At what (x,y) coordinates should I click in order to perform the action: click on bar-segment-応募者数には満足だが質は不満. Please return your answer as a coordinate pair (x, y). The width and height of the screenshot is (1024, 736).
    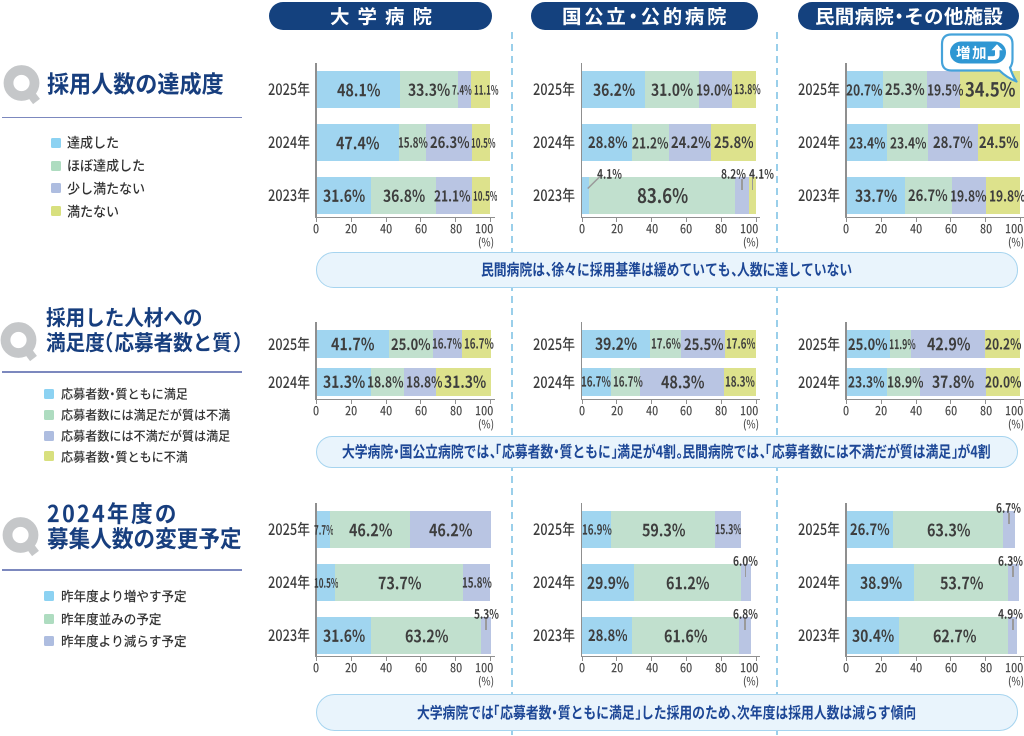
    Looking at the image, I should click on (901, 344).